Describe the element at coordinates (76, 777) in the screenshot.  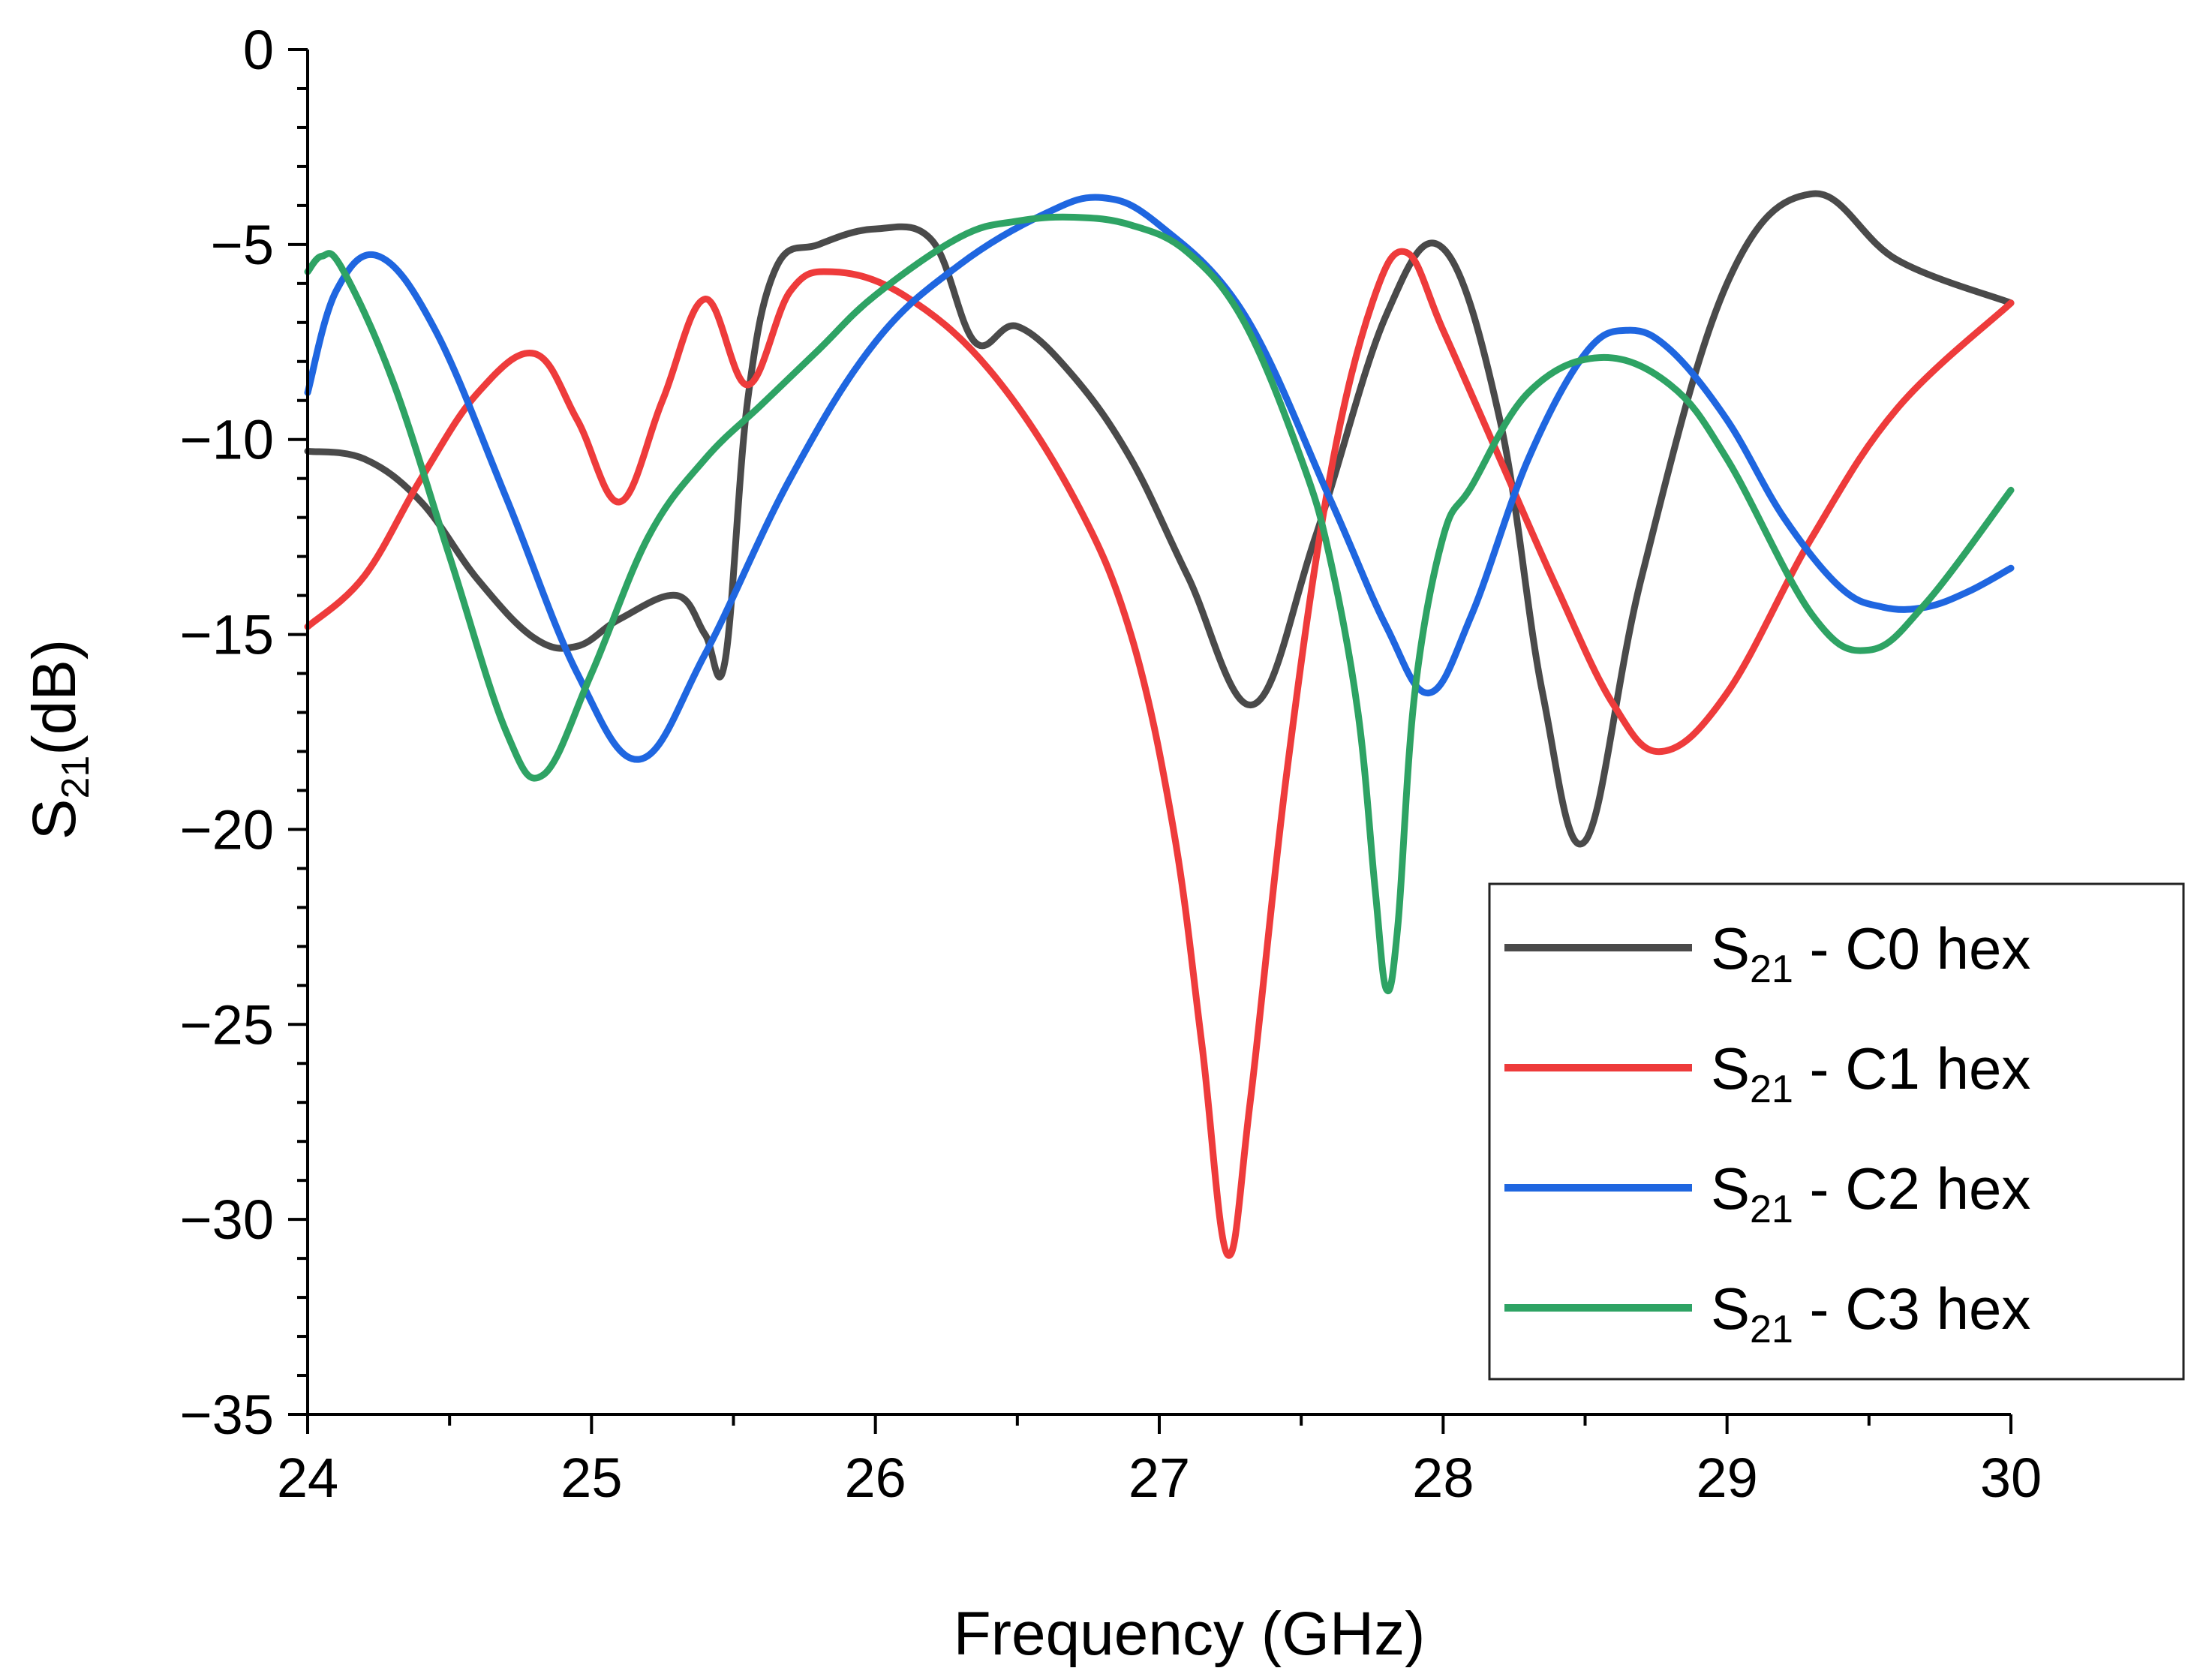
I see `y-axis-title-sub: 21` at that location.